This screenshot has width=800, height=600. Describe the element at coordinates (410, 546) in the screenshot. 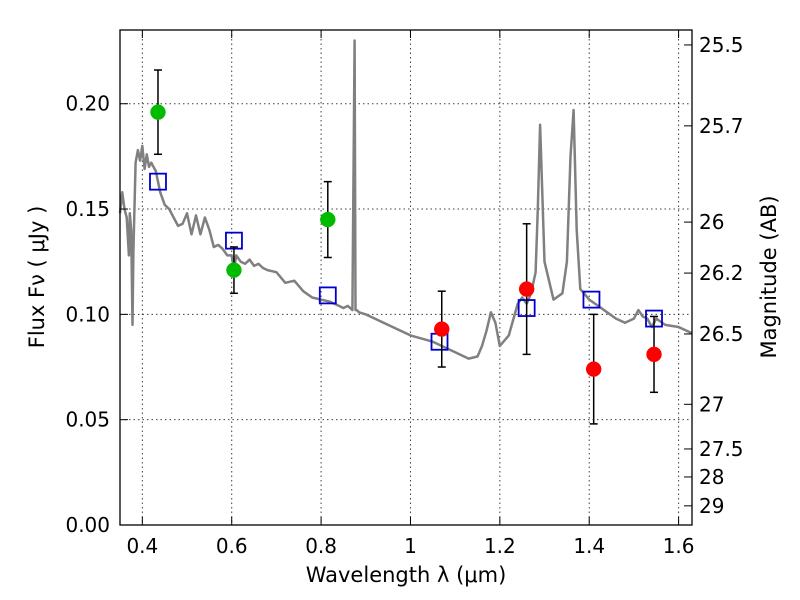

I see `x-tick-label: 1` at that location.